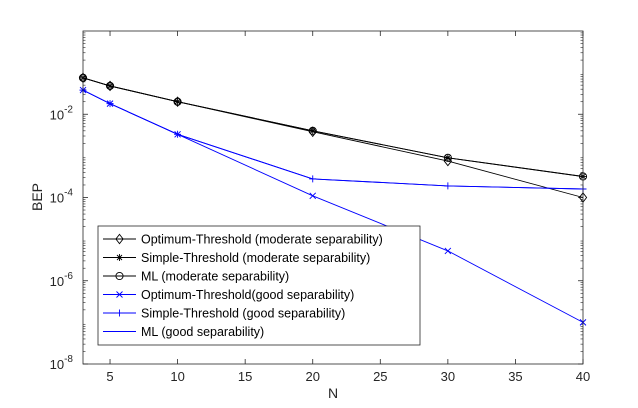 The image size is (638, 408). What do you see at coordinates (62, 363) in the screenshot?
I see `y-tick-label: 10⁻⁸` at bounding box center [62, 363].